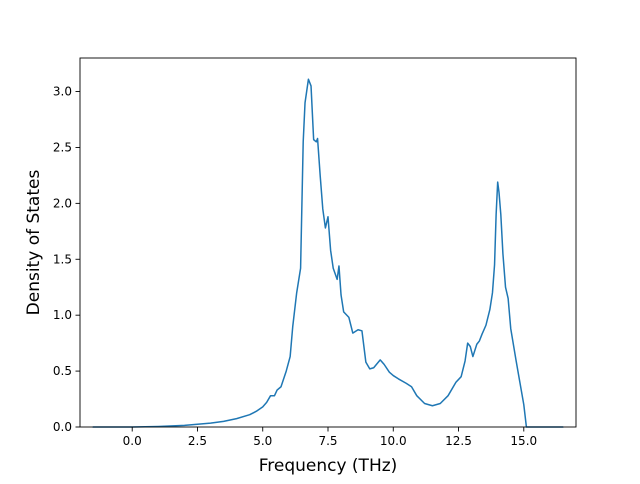  Describe the element at coordinates (62, 259) in the screenshot. I see `y-tick-label: 1.5` at that location.